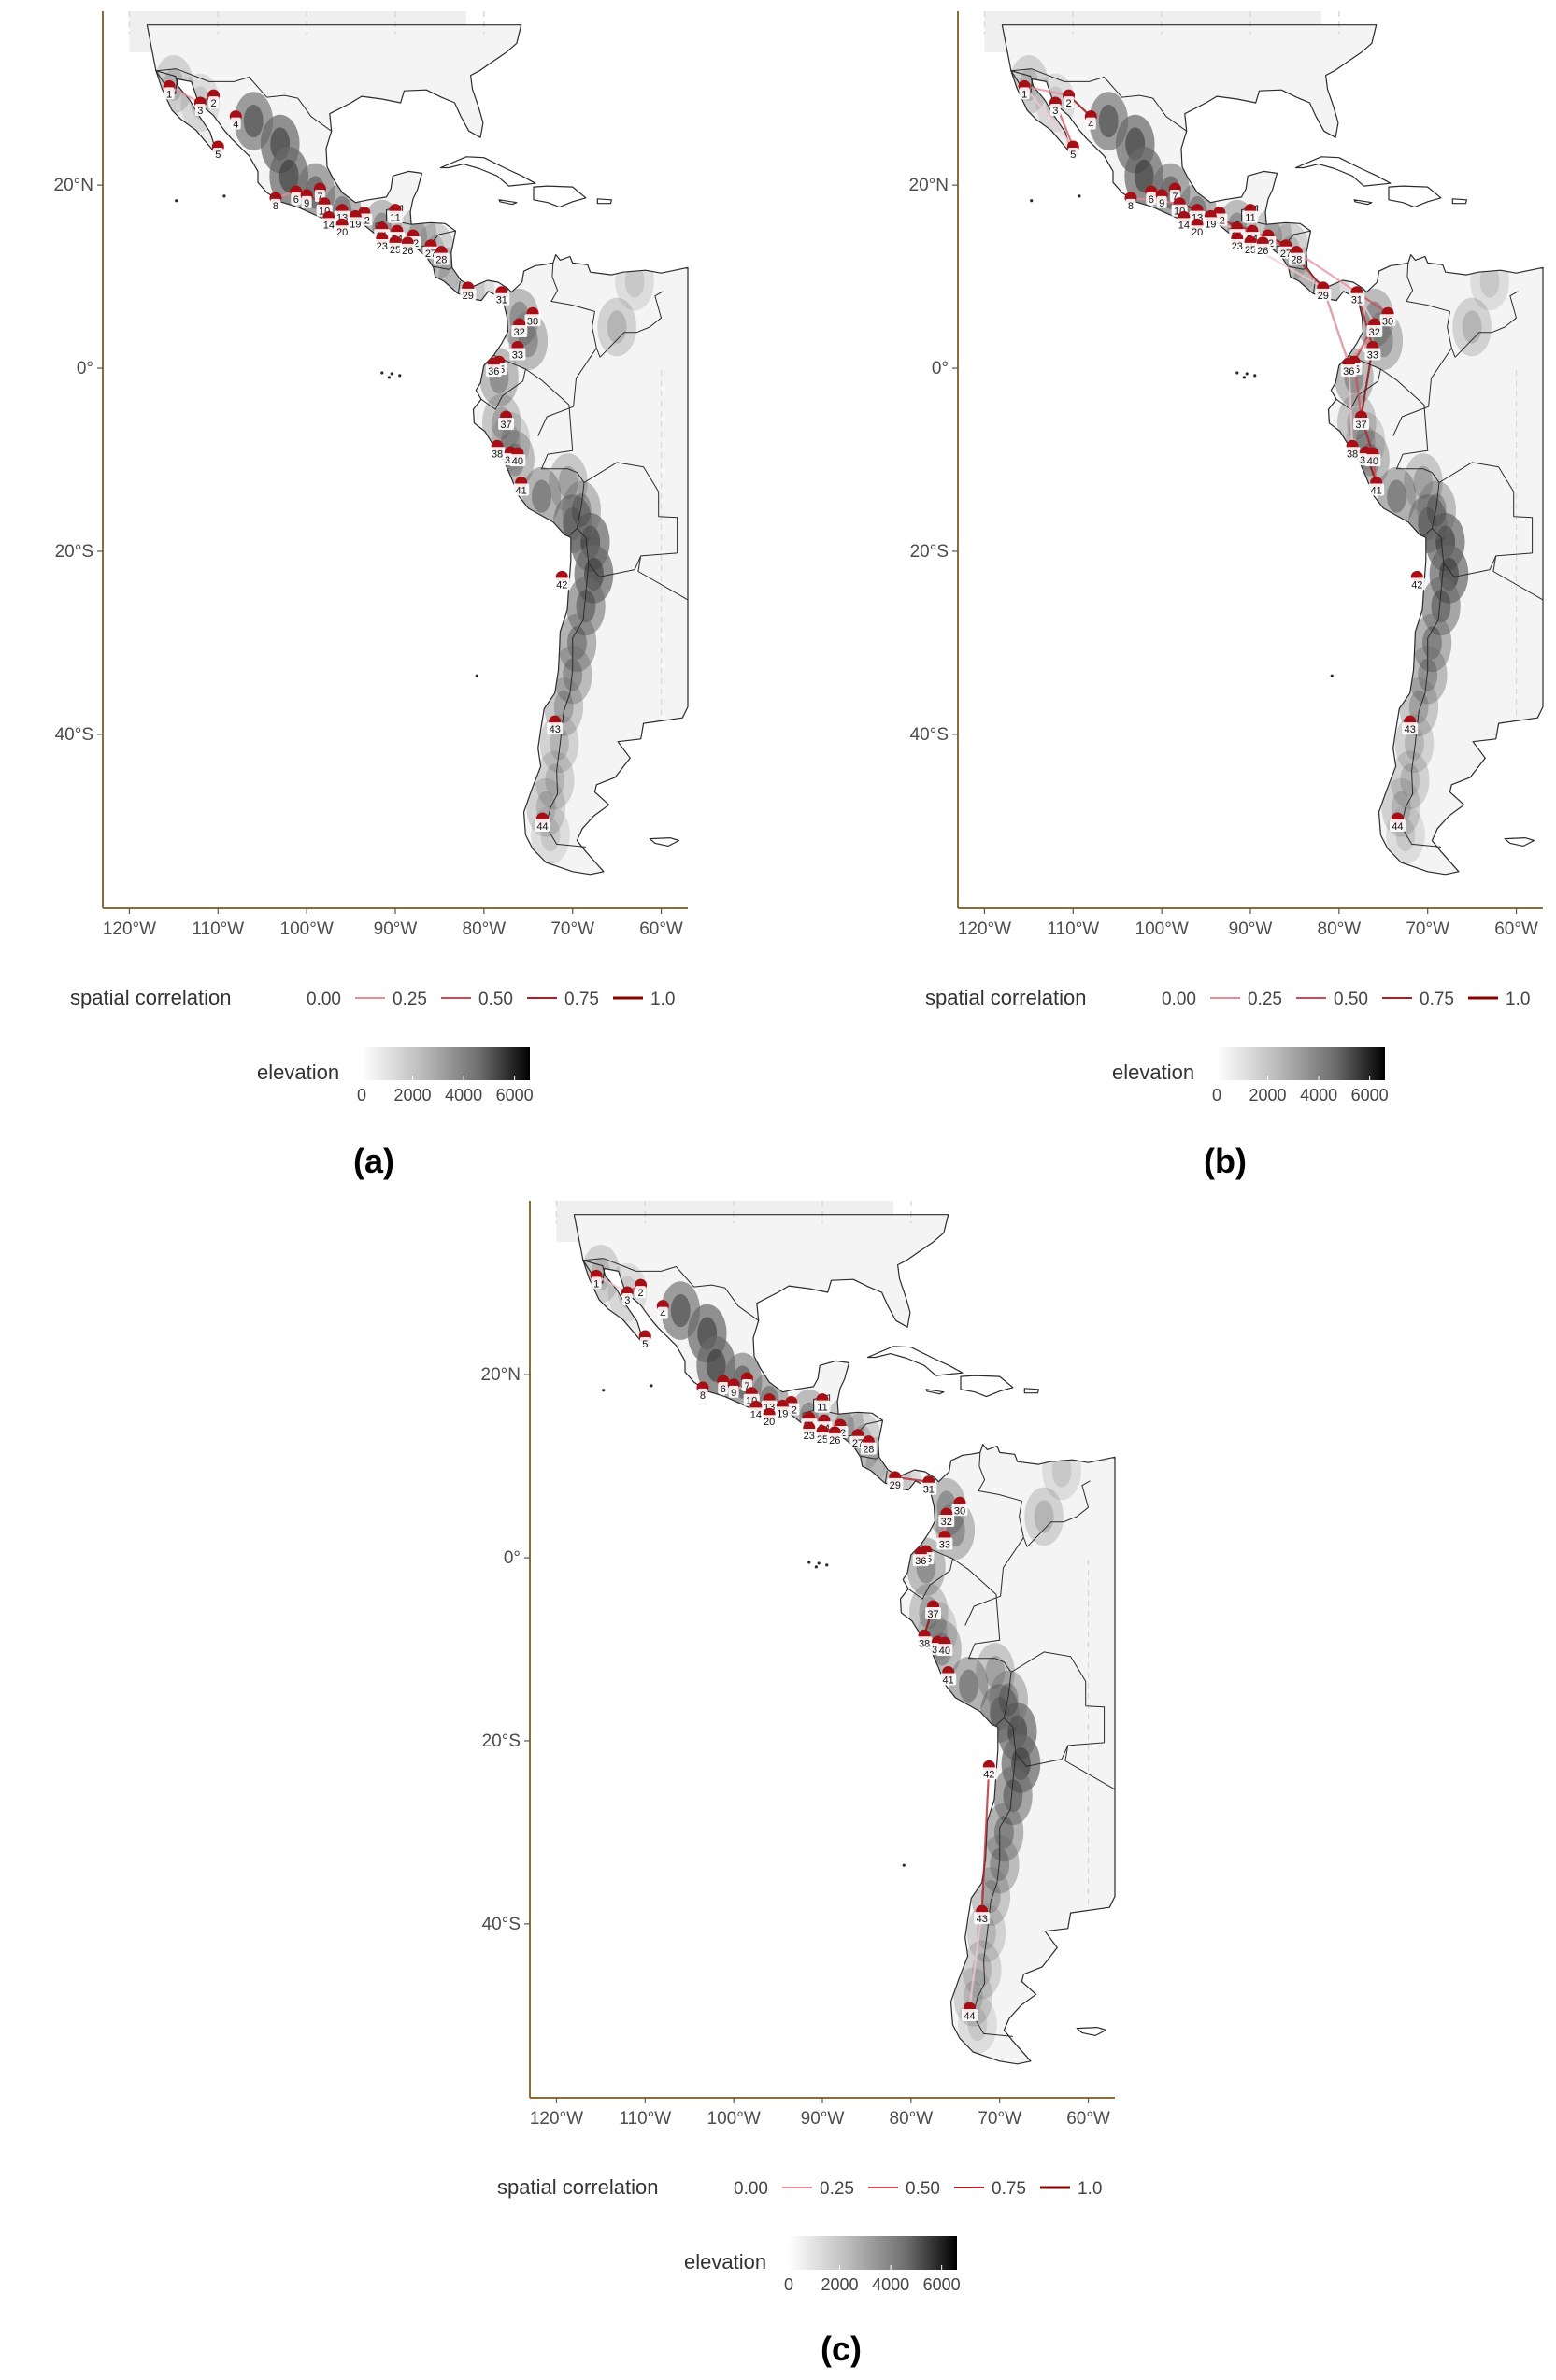 The height and width of the screenshot is (2380, 1556). I want to click on site-label: 19, so click(782, 1413).